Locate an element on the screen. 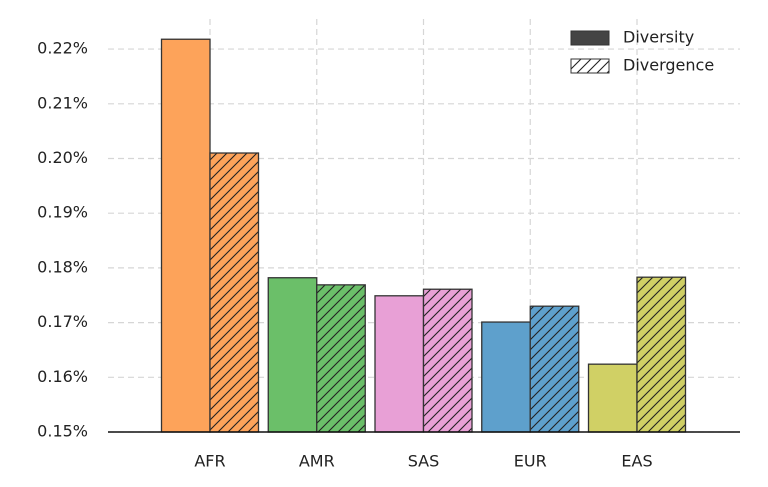 This screenshot has height=487, width=768. y-tick-label: 0.15% is located at coordinates (62, 431).